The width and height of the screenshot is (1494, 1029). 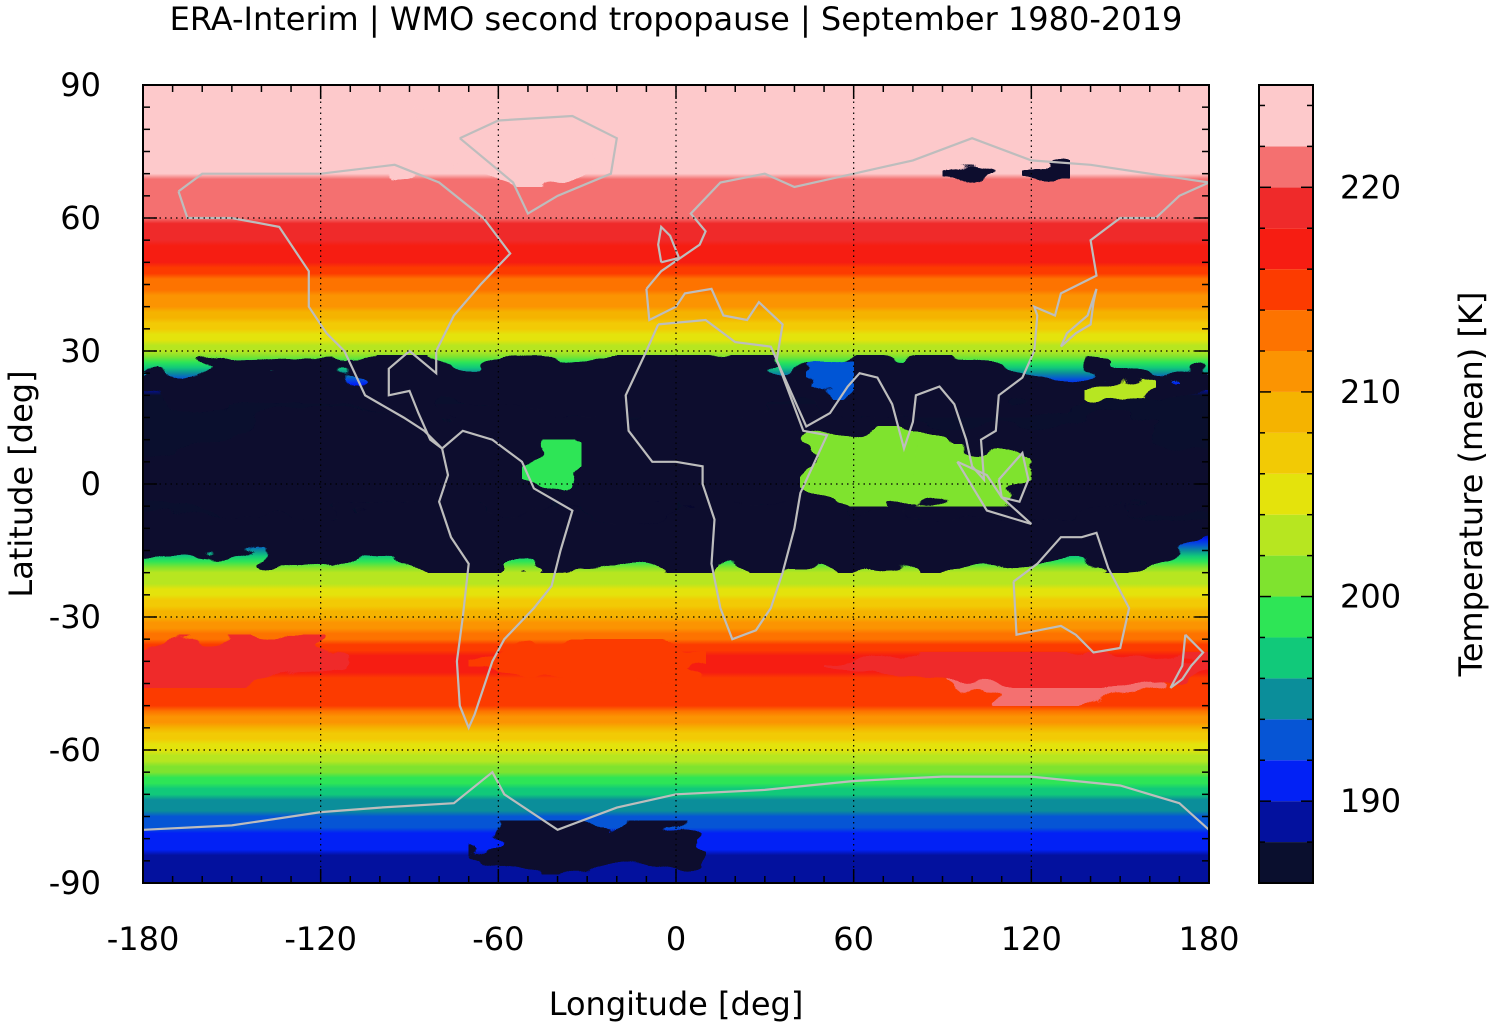 I want to click on arabia-blue-patch, so click(x=830, y=377).